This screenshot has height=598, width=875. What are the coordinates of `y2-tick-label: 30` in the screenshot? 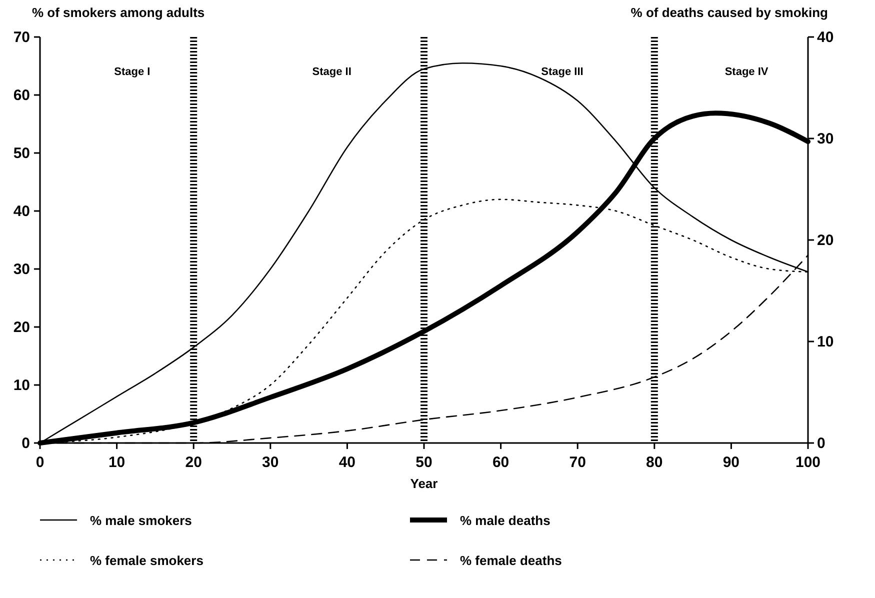 It's located at (825, 139).